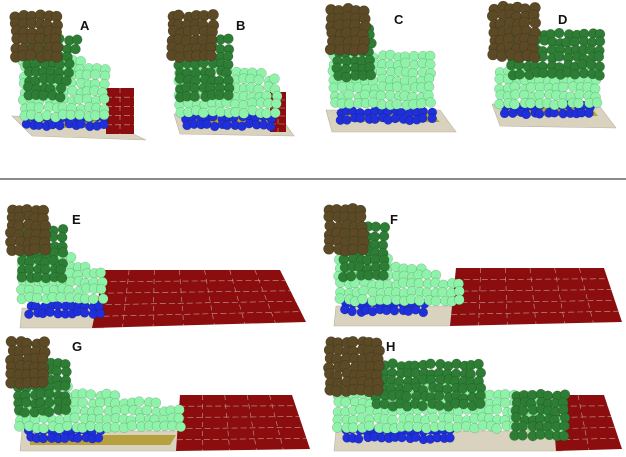  Describe the element at coordinates (394, 260) in the screenshot. I see `bead-cluster` at that location.